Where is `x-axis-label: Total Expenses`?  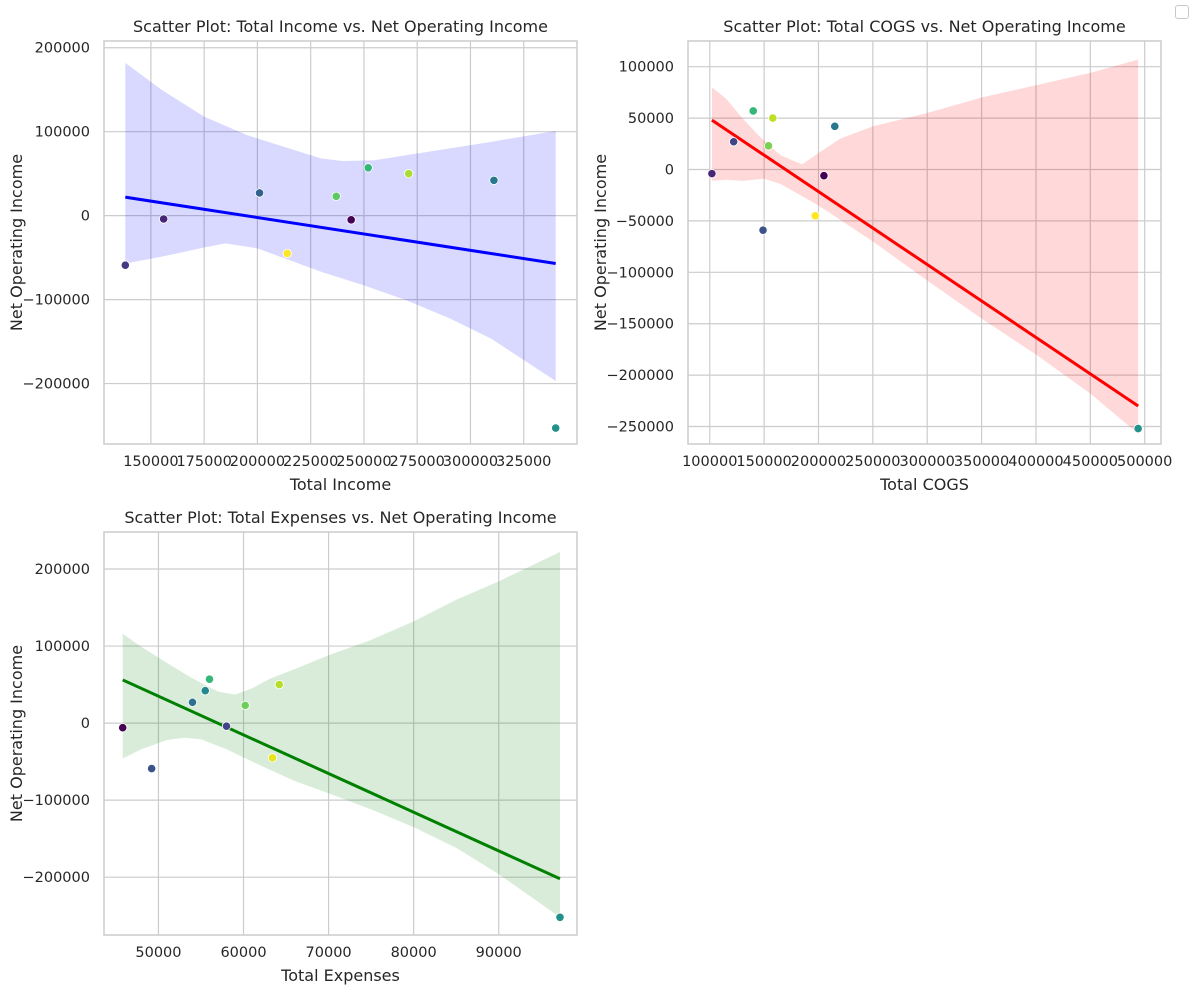
x-axis-label: Total Expenses is located at coordinates (340, 975).